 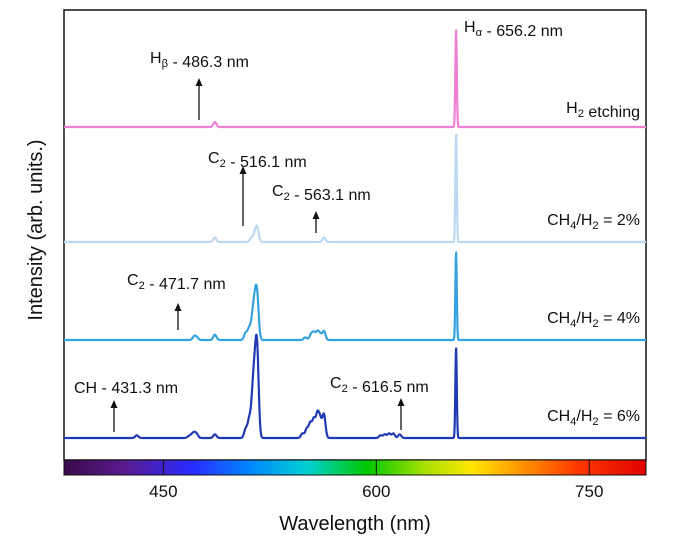 I want to click on series-label-2: CH4/H2 = 4%, so click(x=593, y=320).